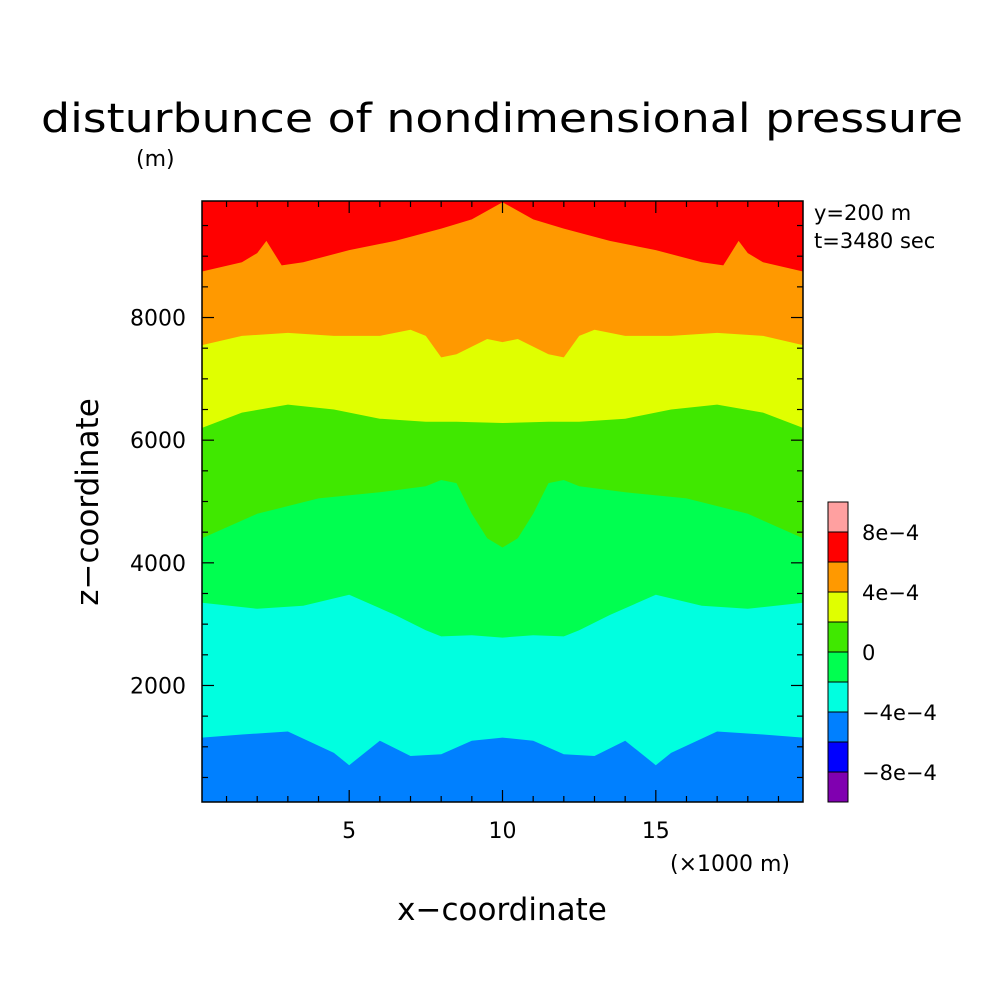 The image size is (1004, 1004). Describe the element at coordinates (656, 831) in the screenshot. I see `x-tick-label: 15` at that location.